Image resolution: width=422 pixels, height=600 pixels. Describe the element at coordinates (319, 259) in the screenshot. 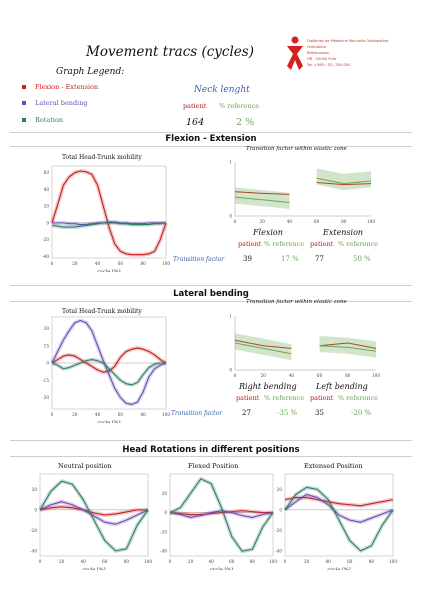

I see `flexion-col2-patient-value: 77` at that location.